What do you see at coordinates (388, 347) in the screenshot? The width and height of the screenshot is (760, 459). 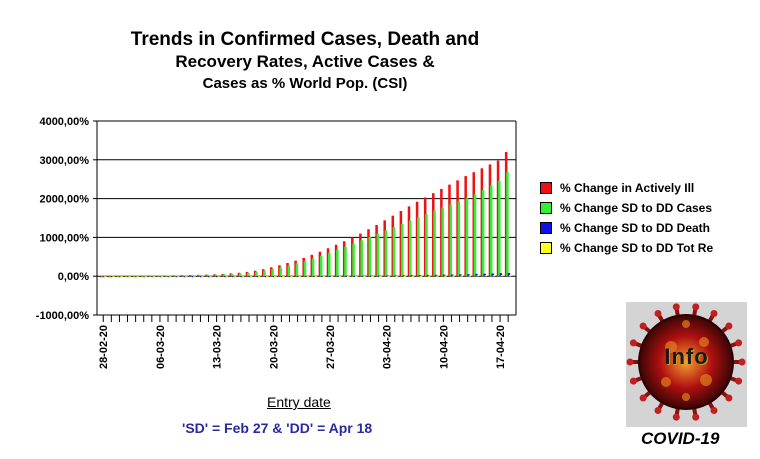 I see `x-tick-label: 03-04-20` at bounding box center [388, 347].